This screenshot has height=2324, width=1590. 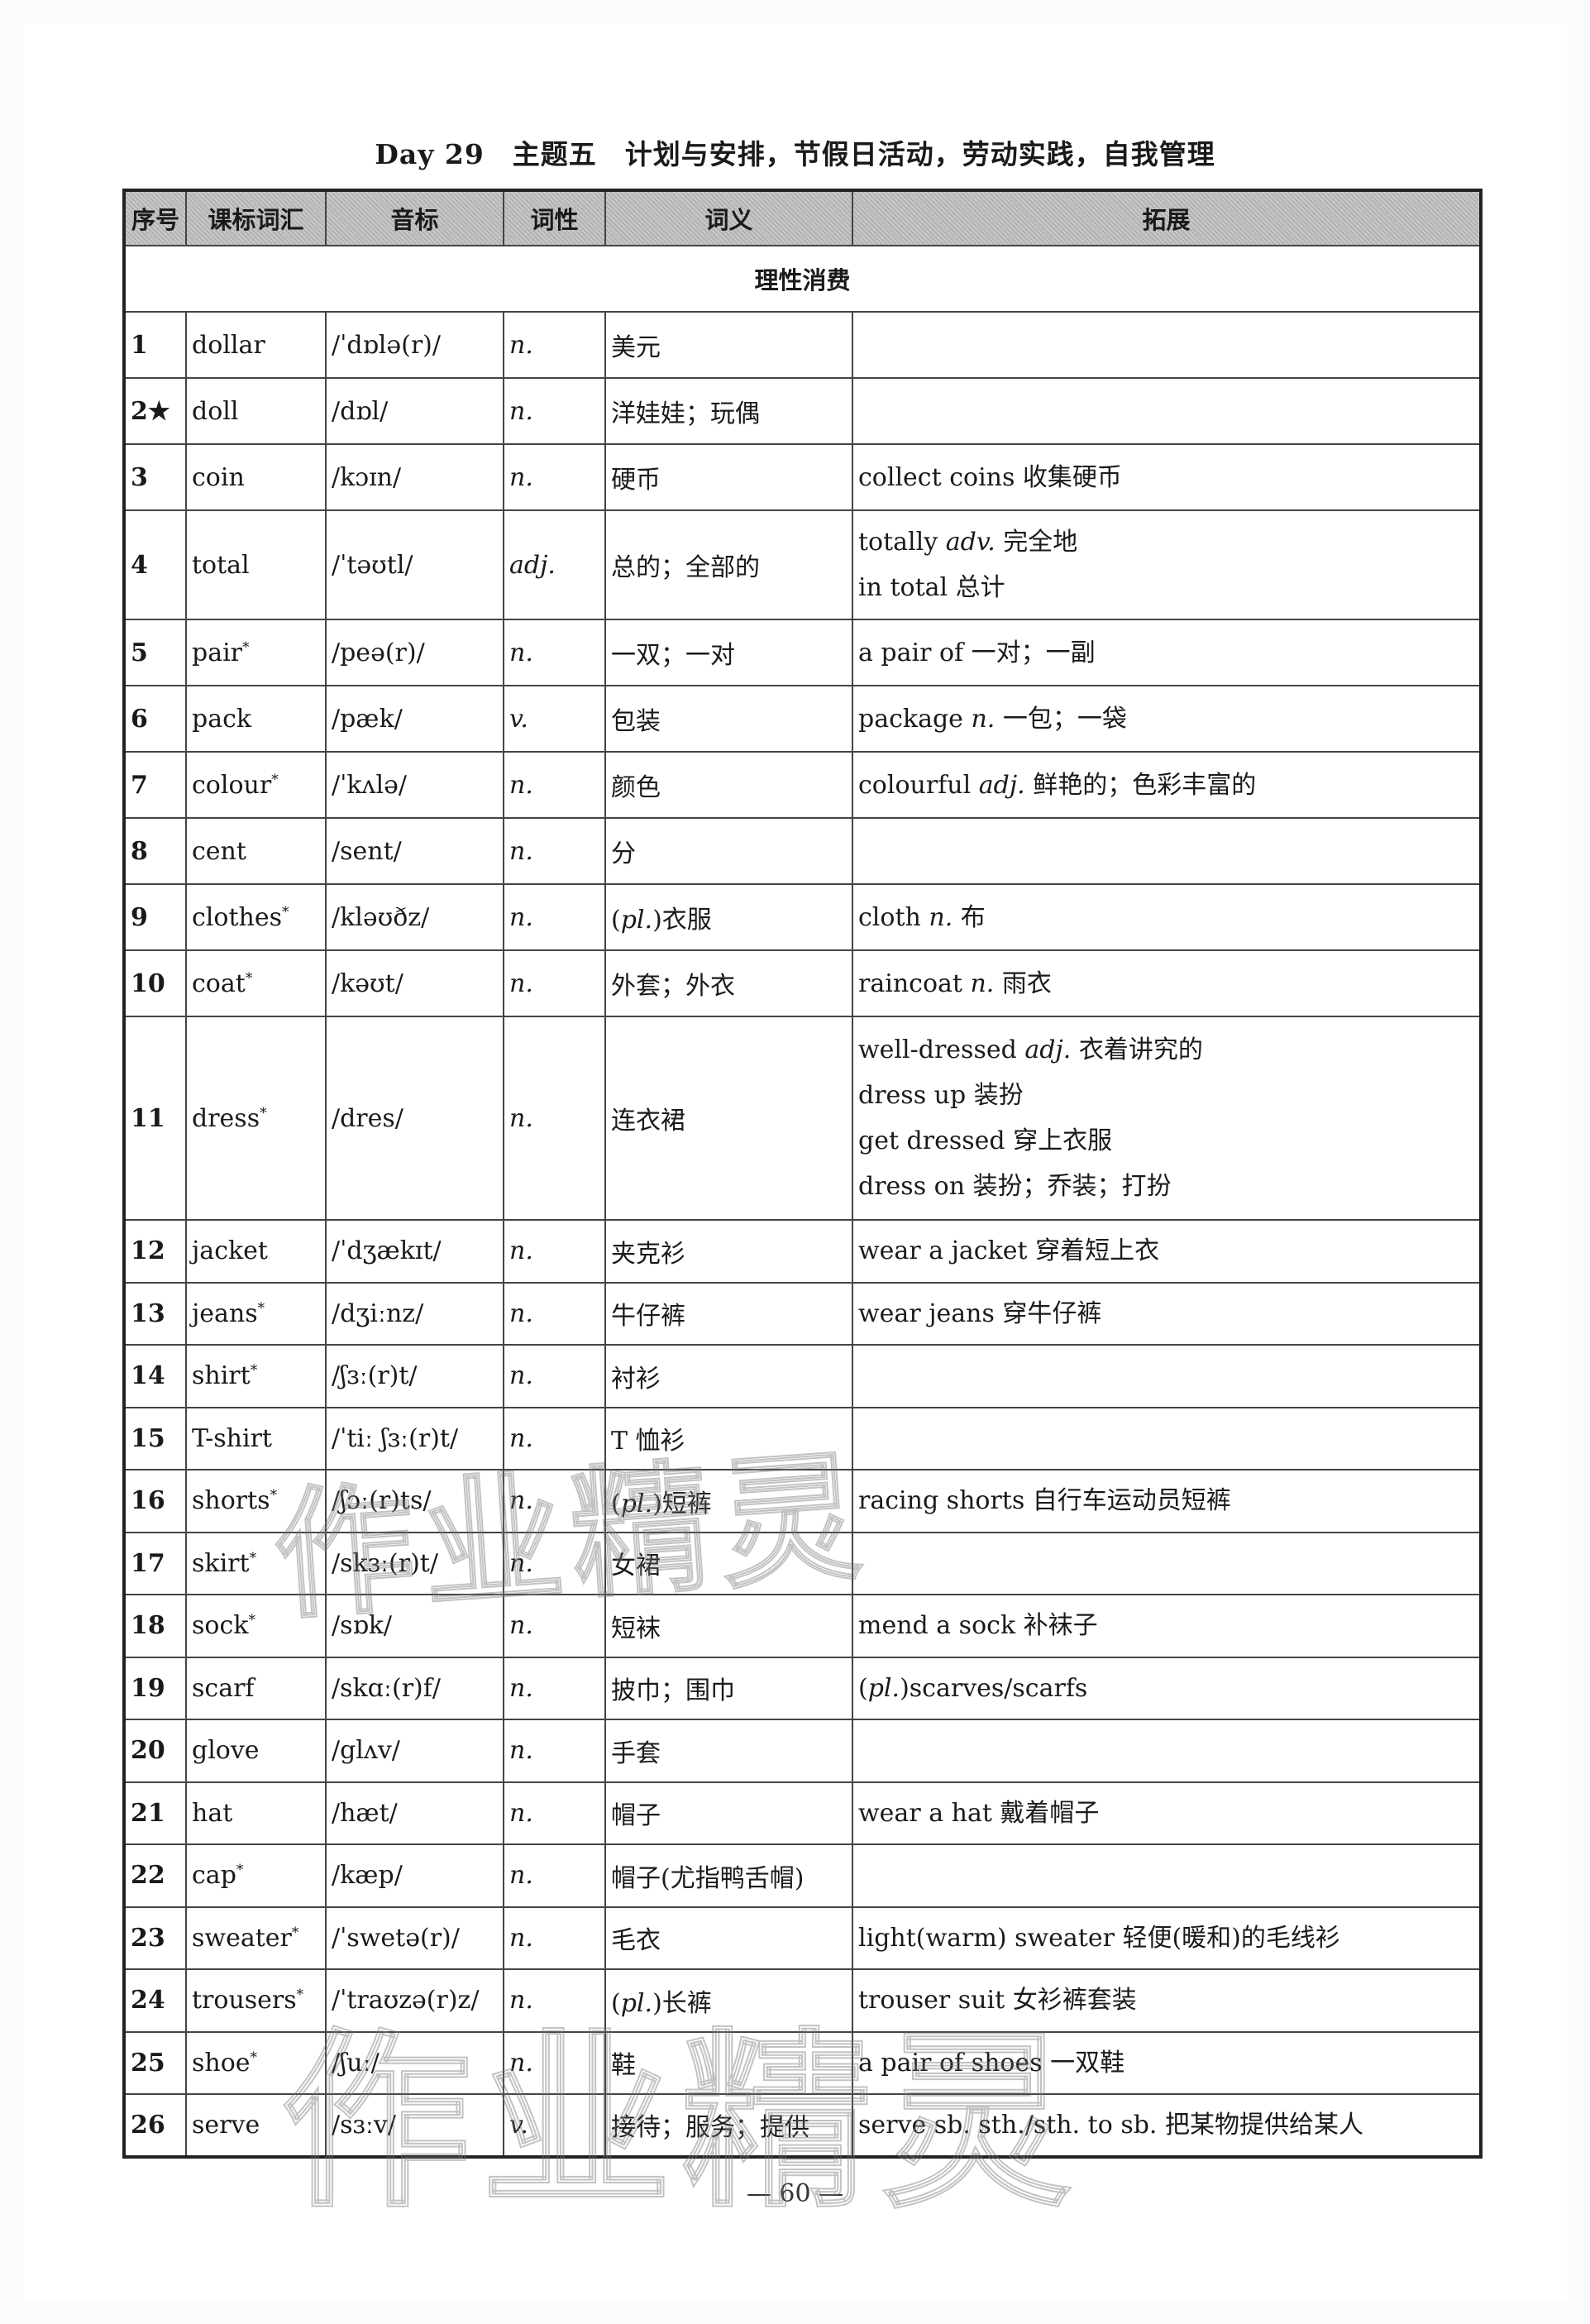 I want to click on row-number: 24, so click(x=155, y=2000).